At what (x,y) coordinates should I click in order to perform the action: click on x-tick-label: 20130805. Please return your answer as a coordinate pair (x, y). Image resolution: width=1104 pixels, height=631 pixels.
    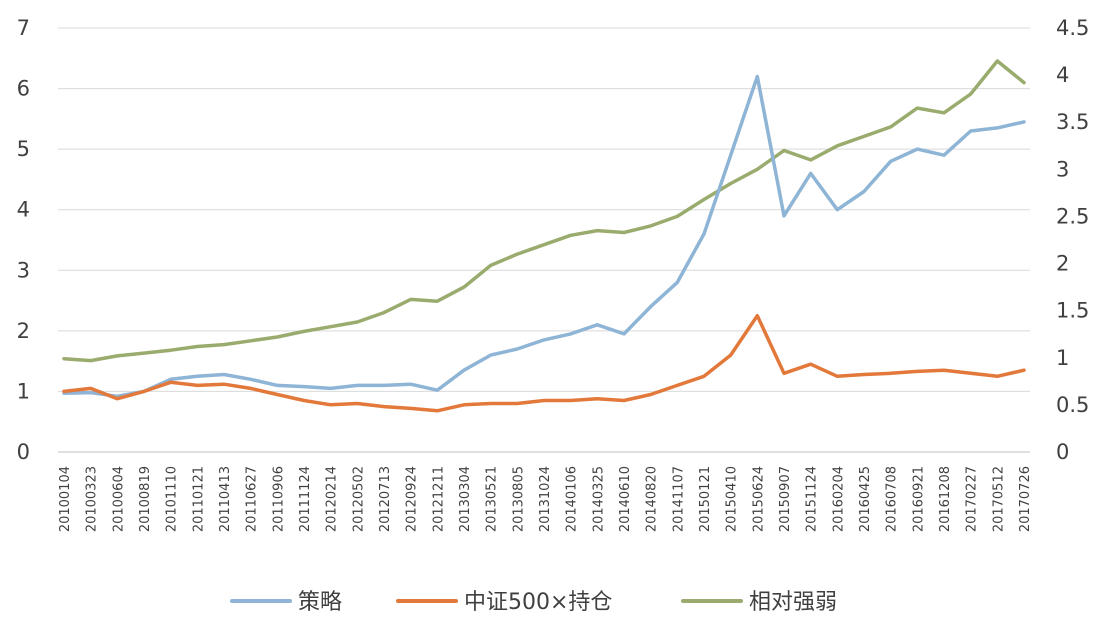
    Looking at the image, I should click on (518, 499).